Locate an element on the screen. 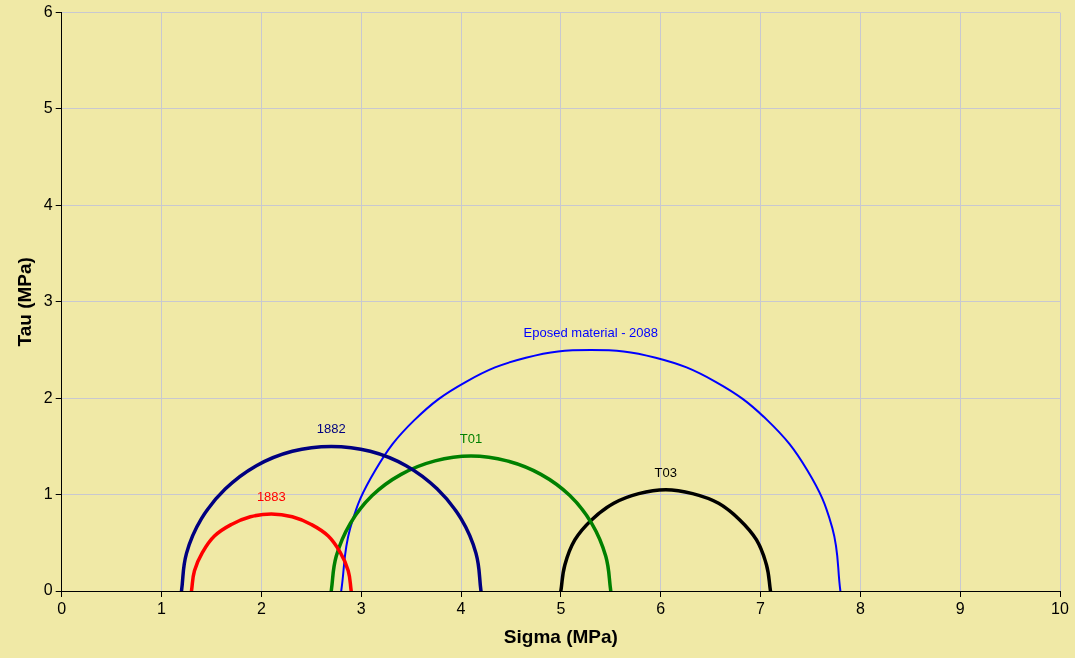 The width and height of the screenshot is (1075, 658). series-label: Eposed material - 2088 is located at coordinates (591, 333).